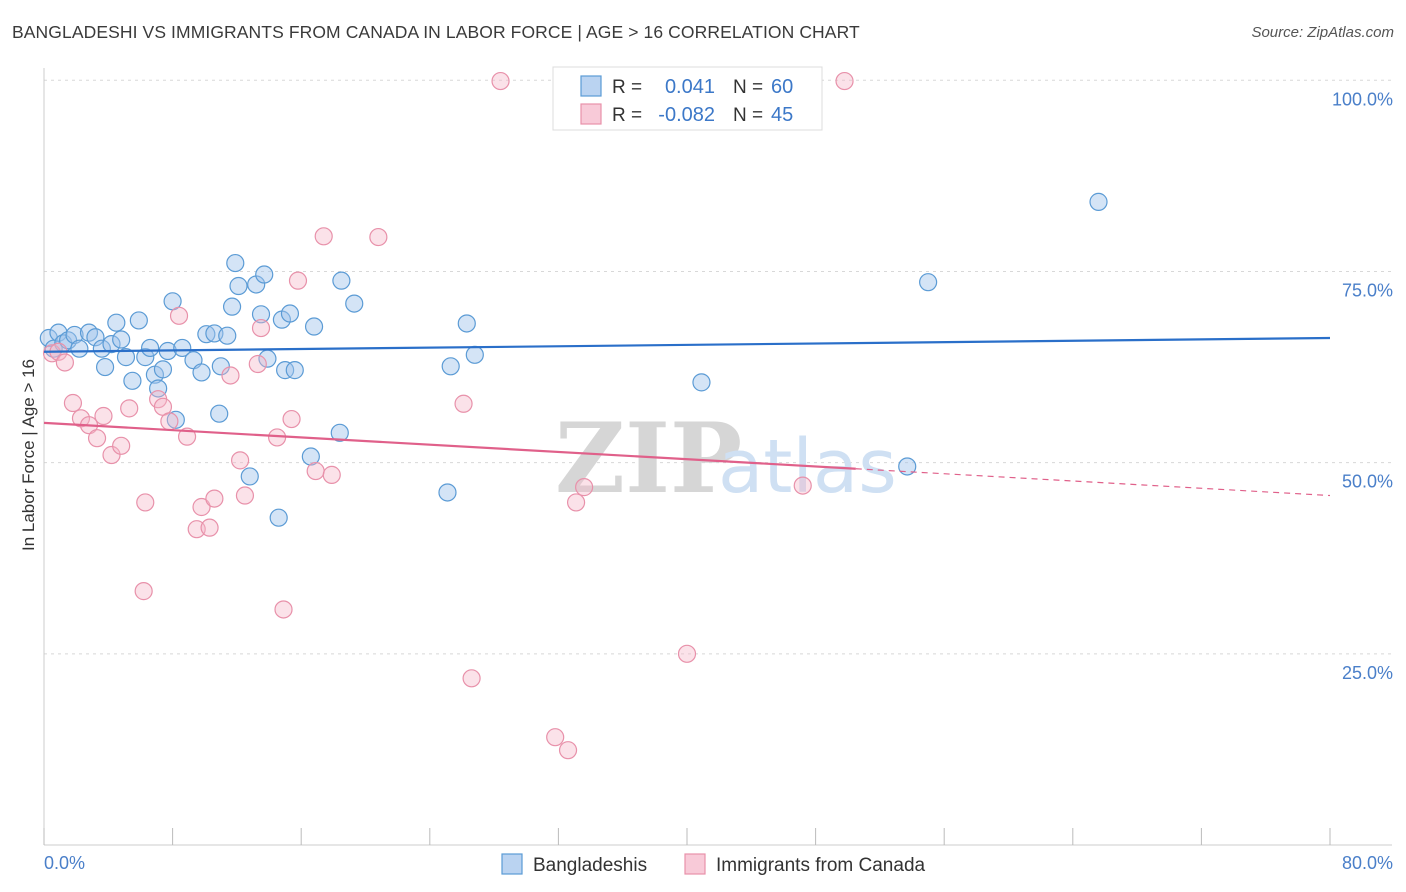 The image size is (1406, 892). I want to click on canada-immigrant-trend-line, so click(449, 445).